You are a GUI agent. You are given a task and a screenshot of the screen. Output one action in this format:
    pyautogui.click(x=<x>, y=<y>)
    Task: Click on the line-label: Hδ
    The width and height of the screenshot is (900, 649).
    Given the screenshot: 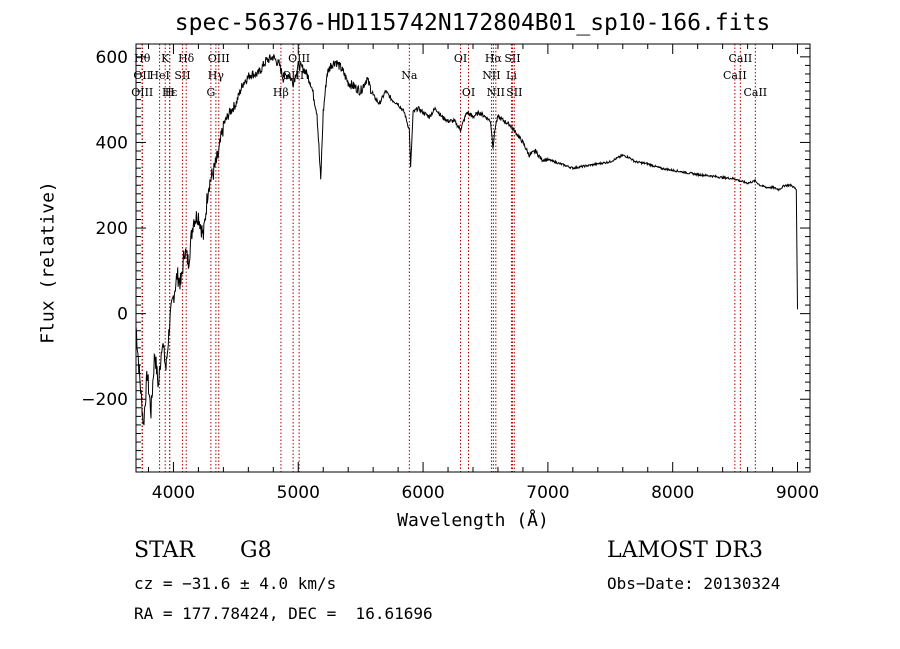 What is the action you would take?
    pyautogui.click(x=186, y=58)
    